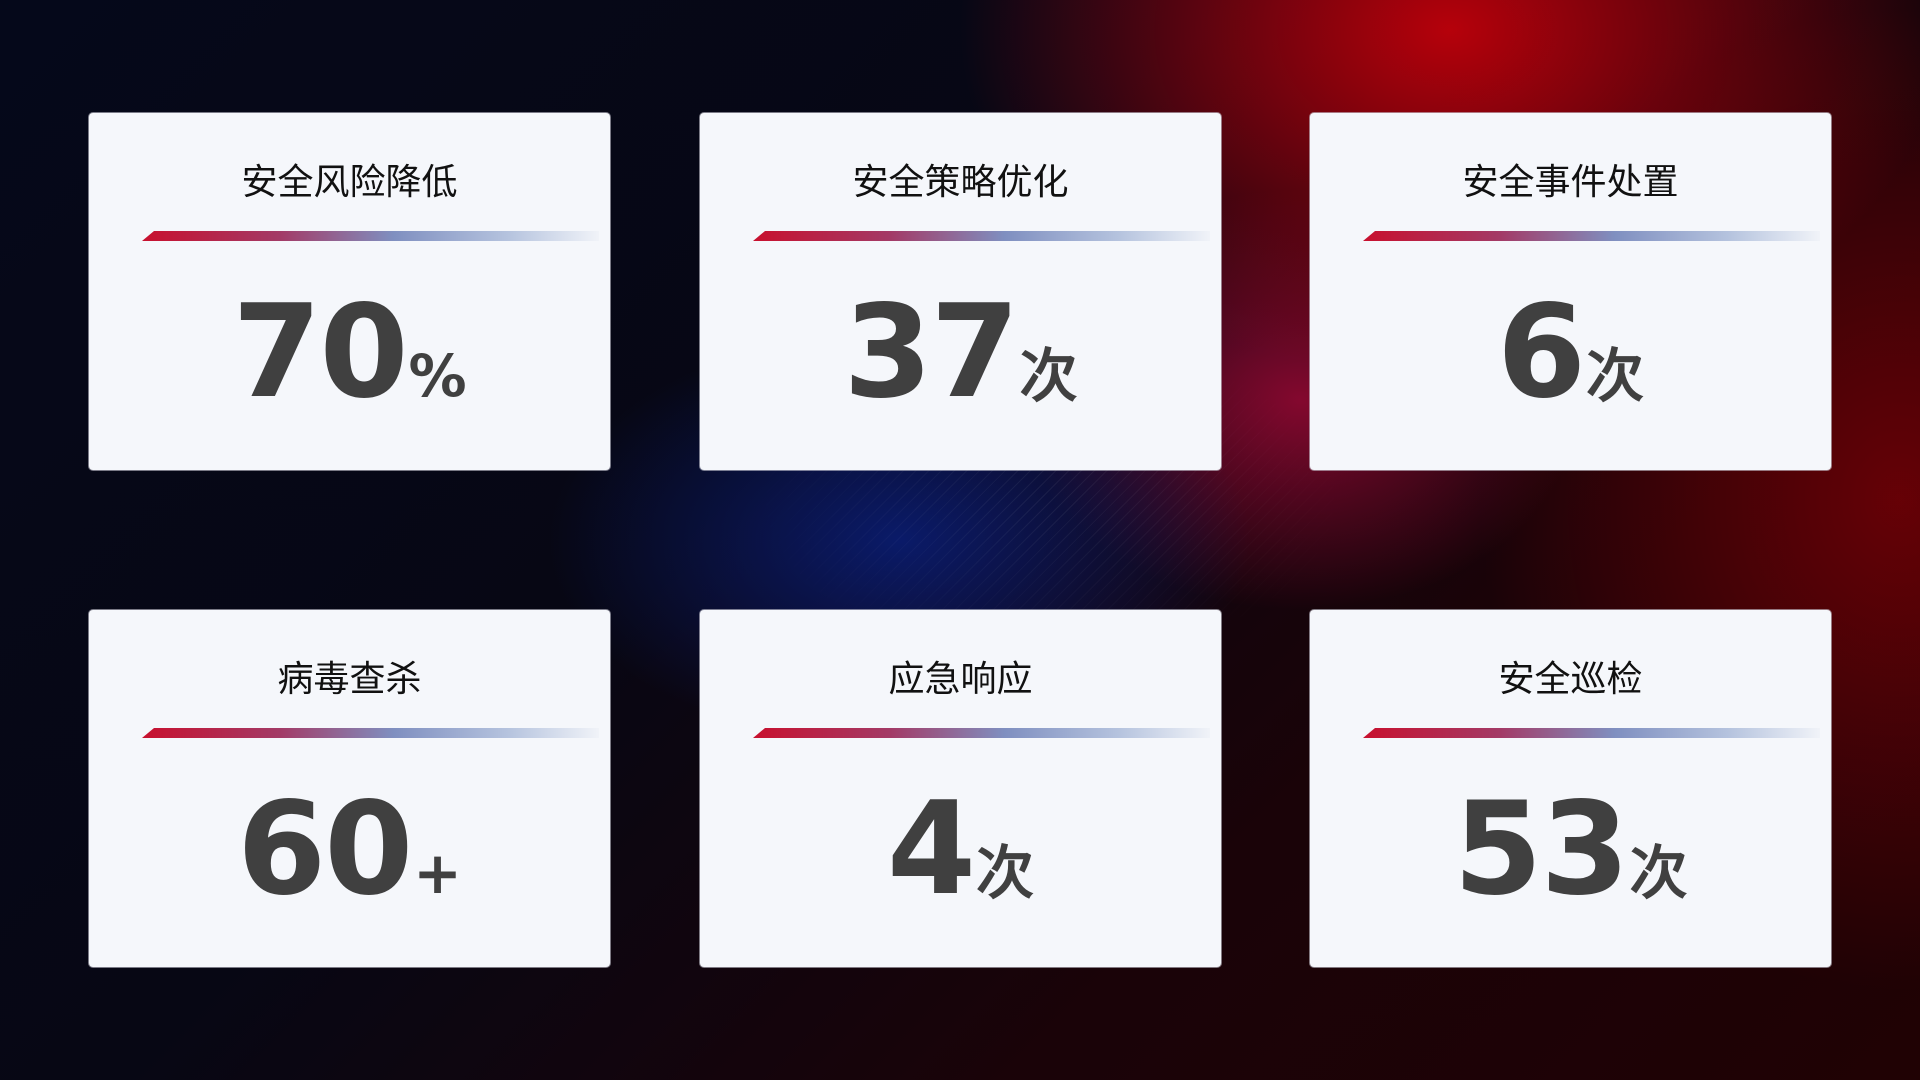  Describe the element at coordinates (349, 182) in the screenshot. I see `card-title: 安全风险降低` at that location.